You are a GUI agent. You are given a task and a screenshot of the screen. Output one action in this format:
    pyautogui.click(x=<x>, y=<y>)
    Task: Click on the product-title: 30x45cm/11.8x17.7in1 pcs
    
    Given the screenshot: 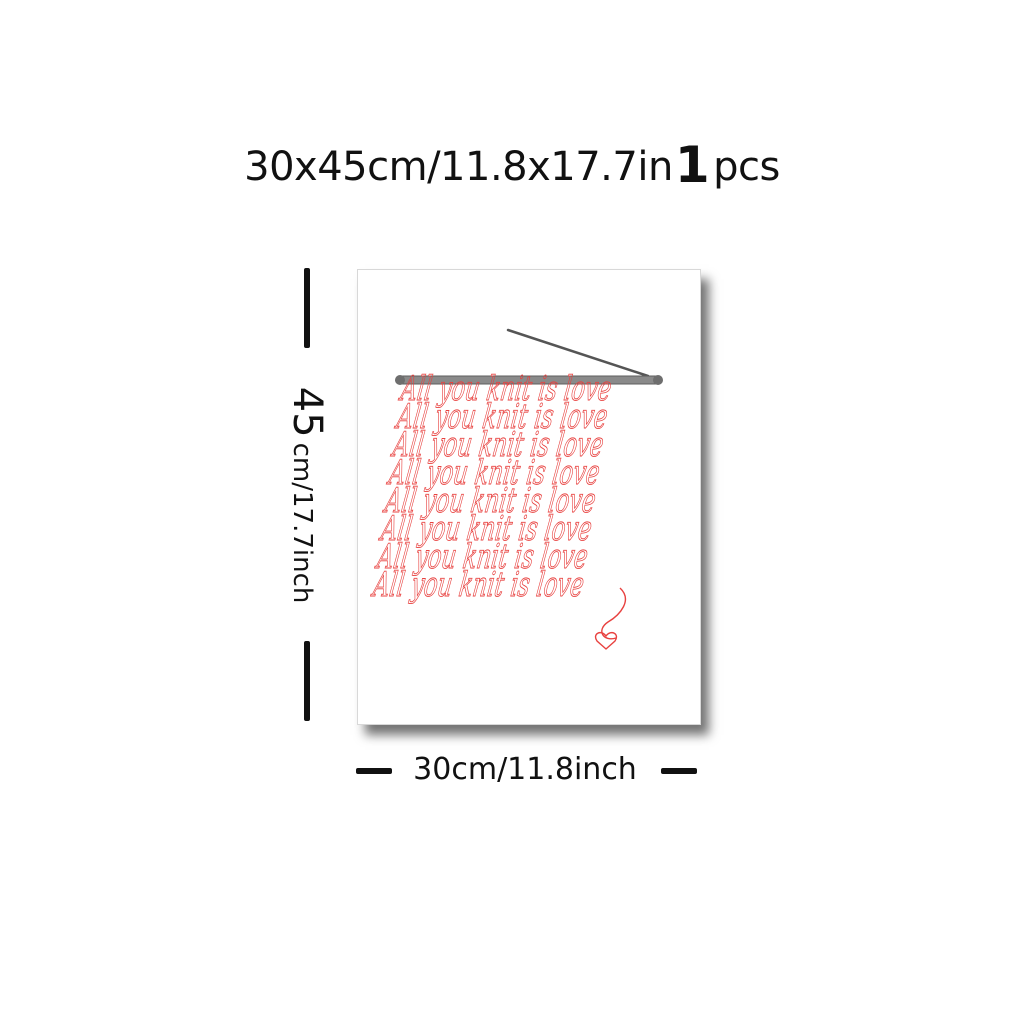 What is the action you would take?
    pyautogui.click(x=512, y=165)
    